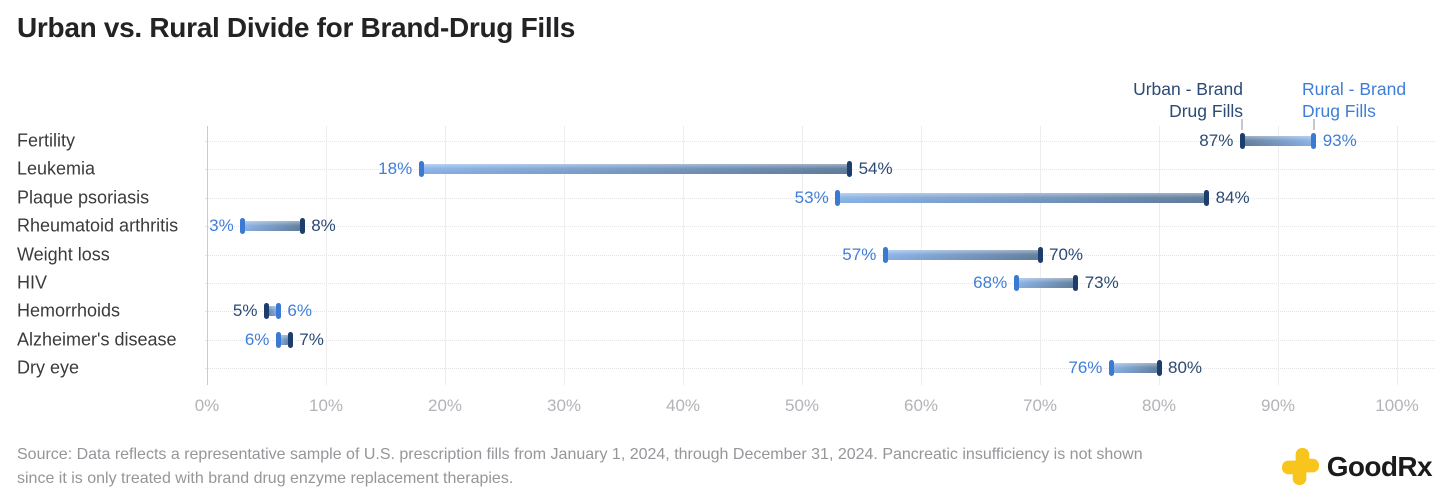 The width and height of the screenshot is (1440, 502). Describe the element at coordinates (97, 339) in the screenshot. I see `category-label: Alzheimer's disease` at that location.